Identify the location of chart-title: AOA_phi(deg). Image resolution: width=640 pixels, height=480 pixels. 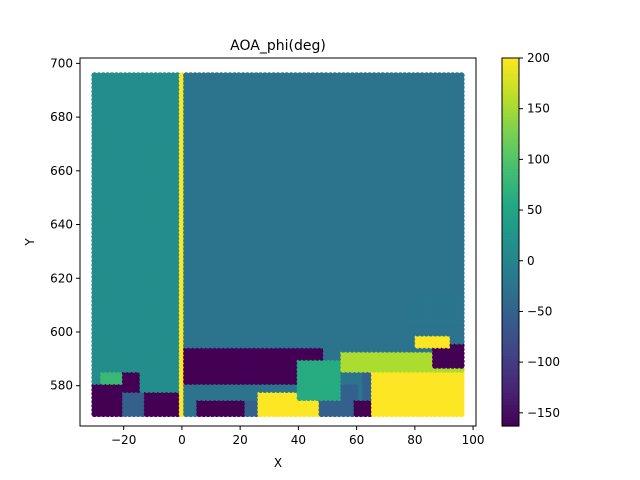
(278, 46).